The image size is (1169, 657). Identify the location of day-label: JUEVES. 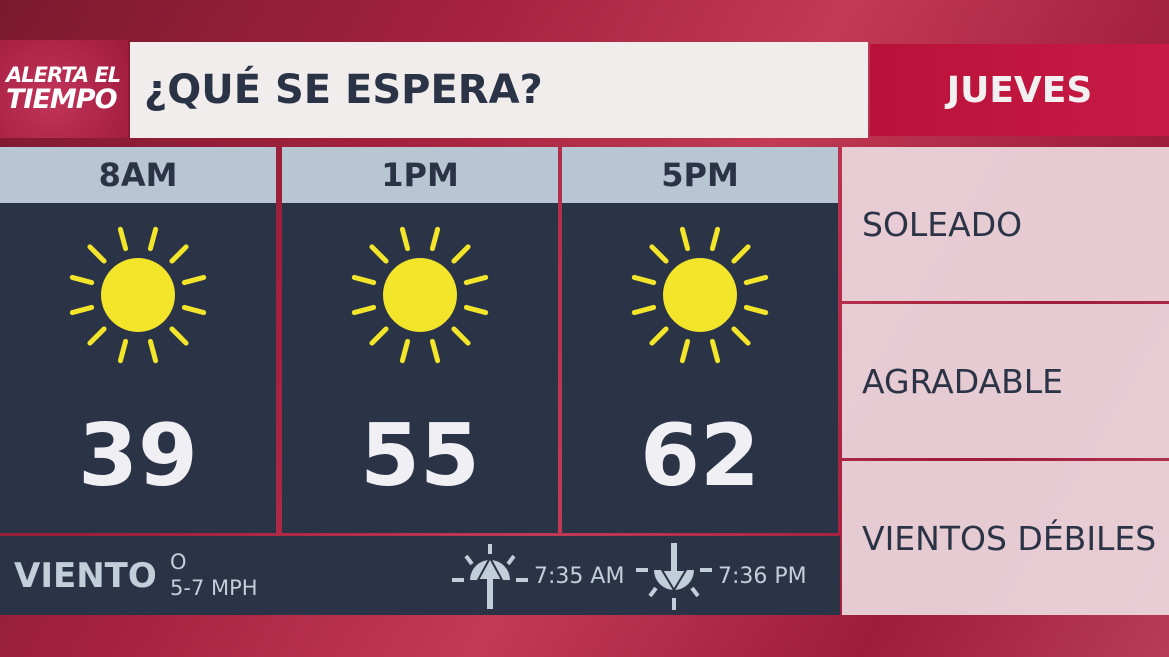
(1019, 90).